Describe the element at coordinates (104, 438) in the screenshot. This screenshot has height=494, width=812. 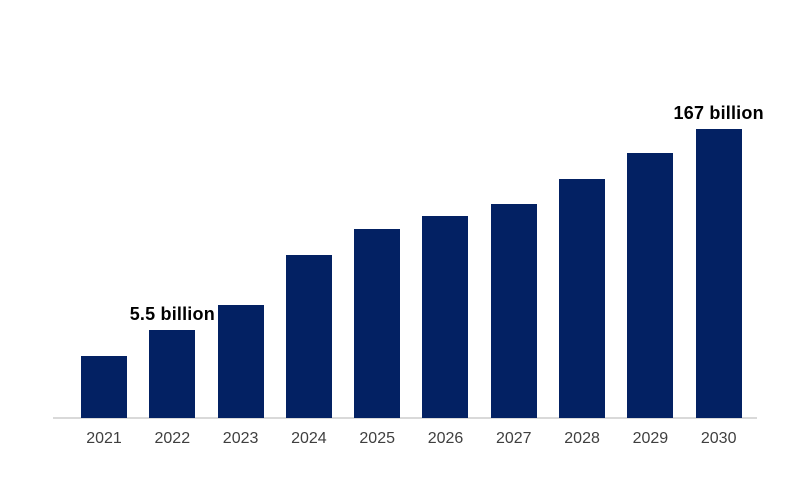
I see `x-tick-2021: 2021` at that location.